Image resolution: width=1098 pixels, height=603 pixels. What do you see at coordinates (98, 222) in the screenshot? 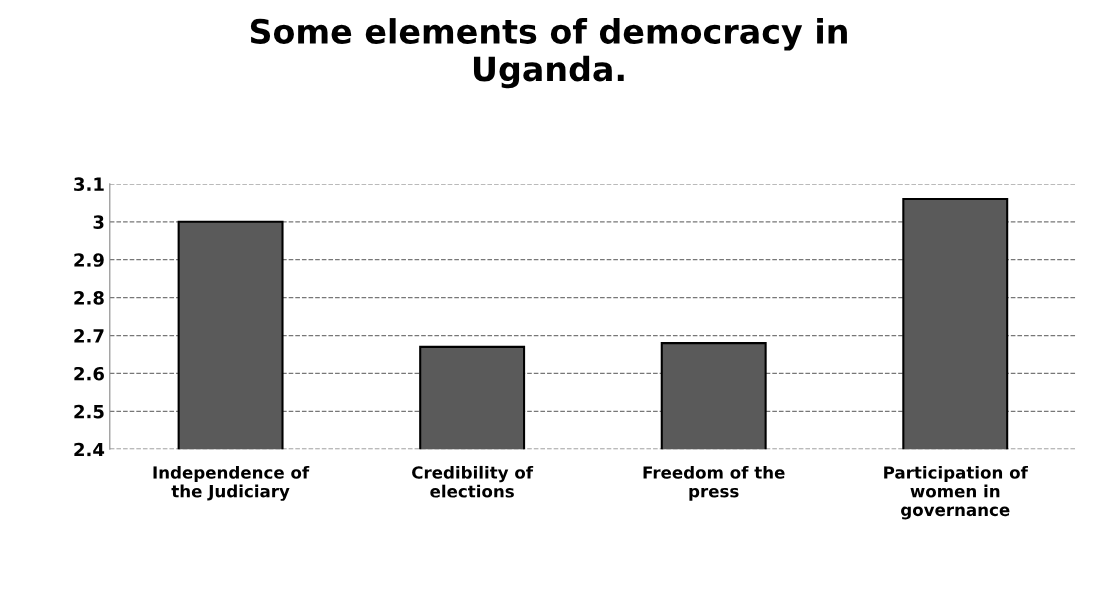
I see `y-tick-label: 3` at bounding box center [98, 222].